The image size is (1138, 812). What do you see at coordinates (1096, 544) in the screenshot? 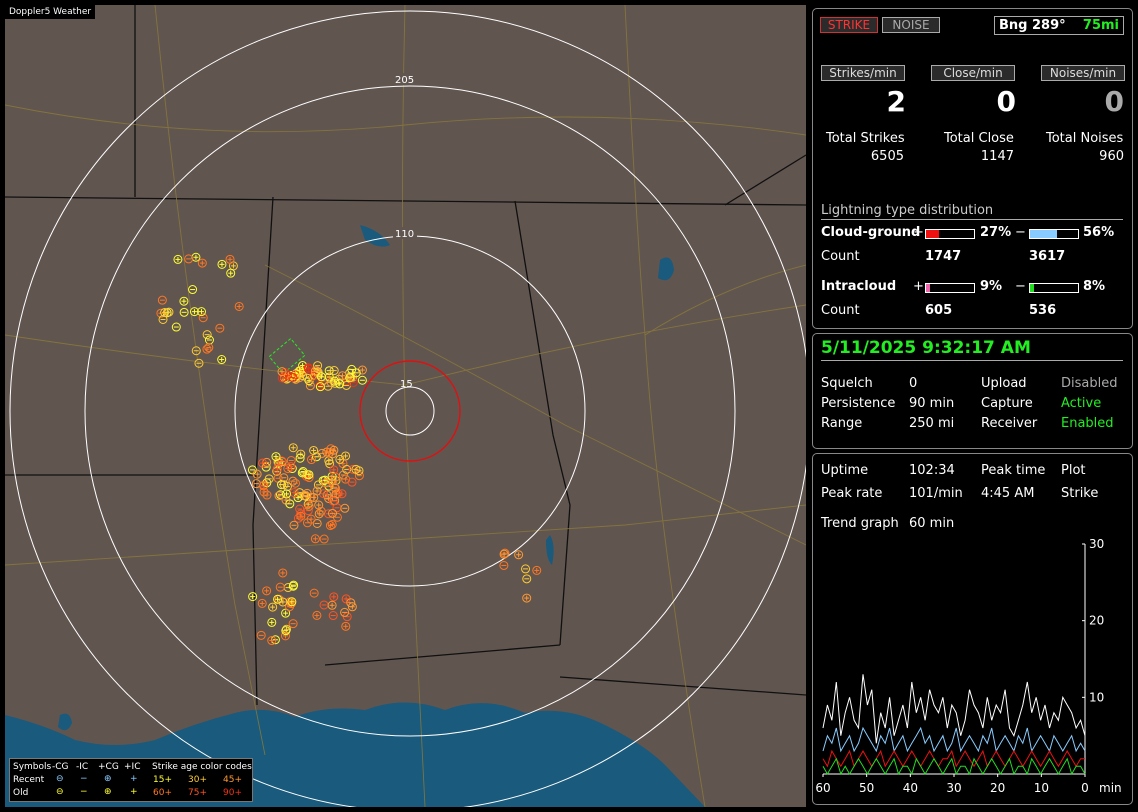
I see `y-tick-label: 30` at bounding box center [1096, 544].